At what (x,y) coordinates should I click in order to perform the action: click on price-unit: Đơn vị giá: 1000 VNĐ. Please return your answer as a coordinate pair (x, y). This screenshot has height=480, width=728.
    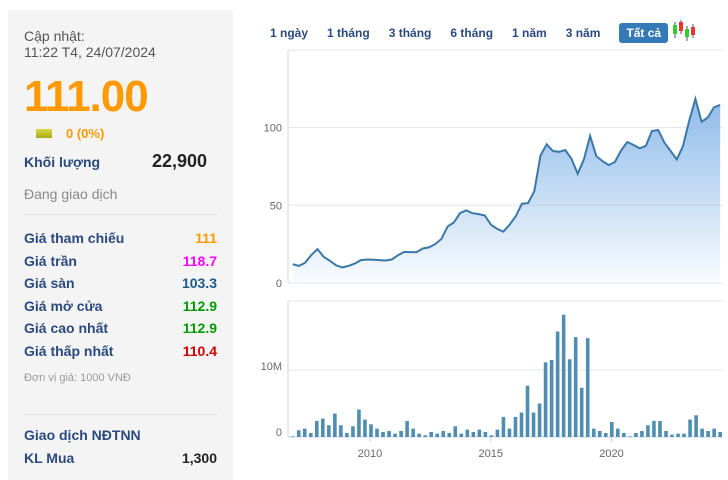
    Looking at the image, I should click on (77, 378).